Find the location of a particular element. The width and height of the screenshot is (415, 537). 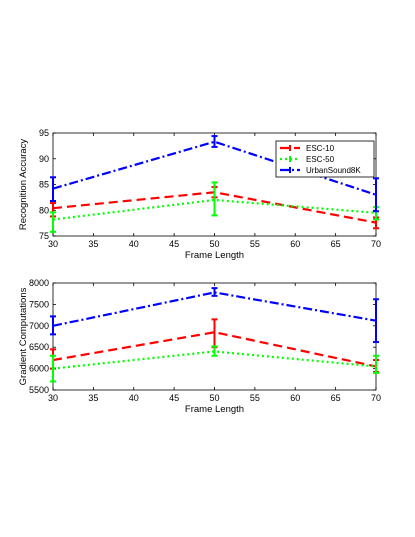

legend-label: ESC-50 is located at coordinates (320, 159).